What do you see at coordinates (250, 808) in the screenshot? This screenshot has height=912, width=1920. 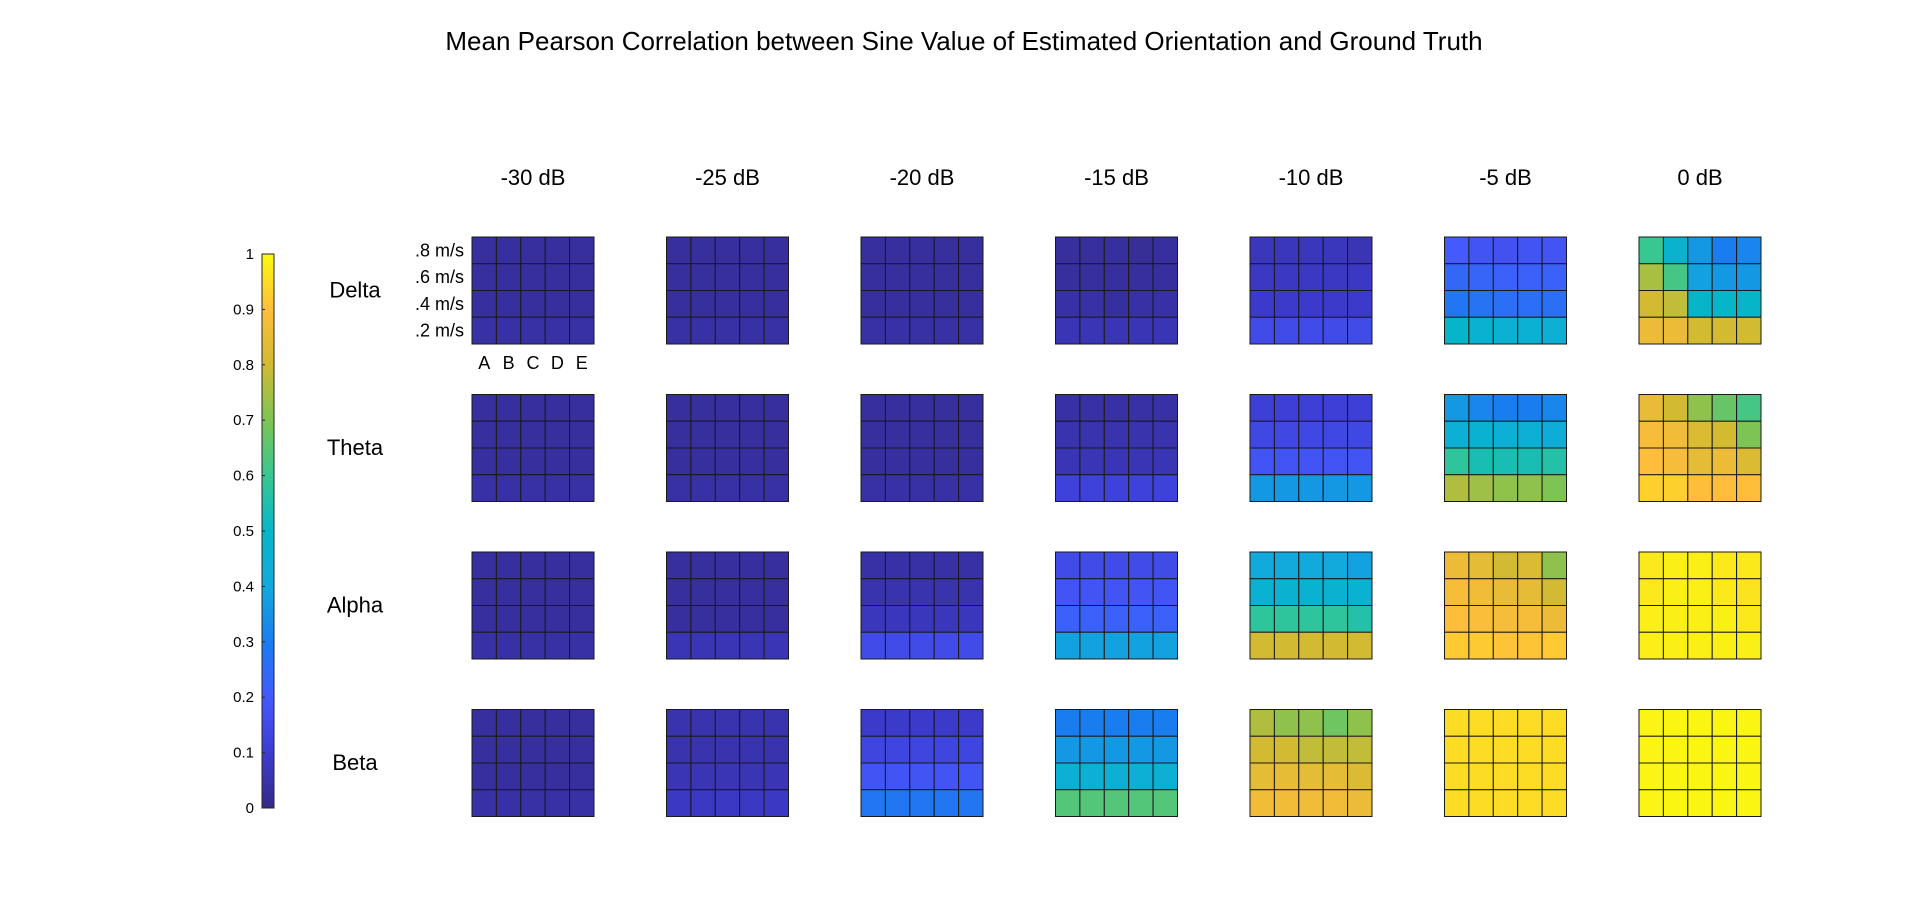 I see `colorbar-tick-label: 0` at bounding box center [250, 808].